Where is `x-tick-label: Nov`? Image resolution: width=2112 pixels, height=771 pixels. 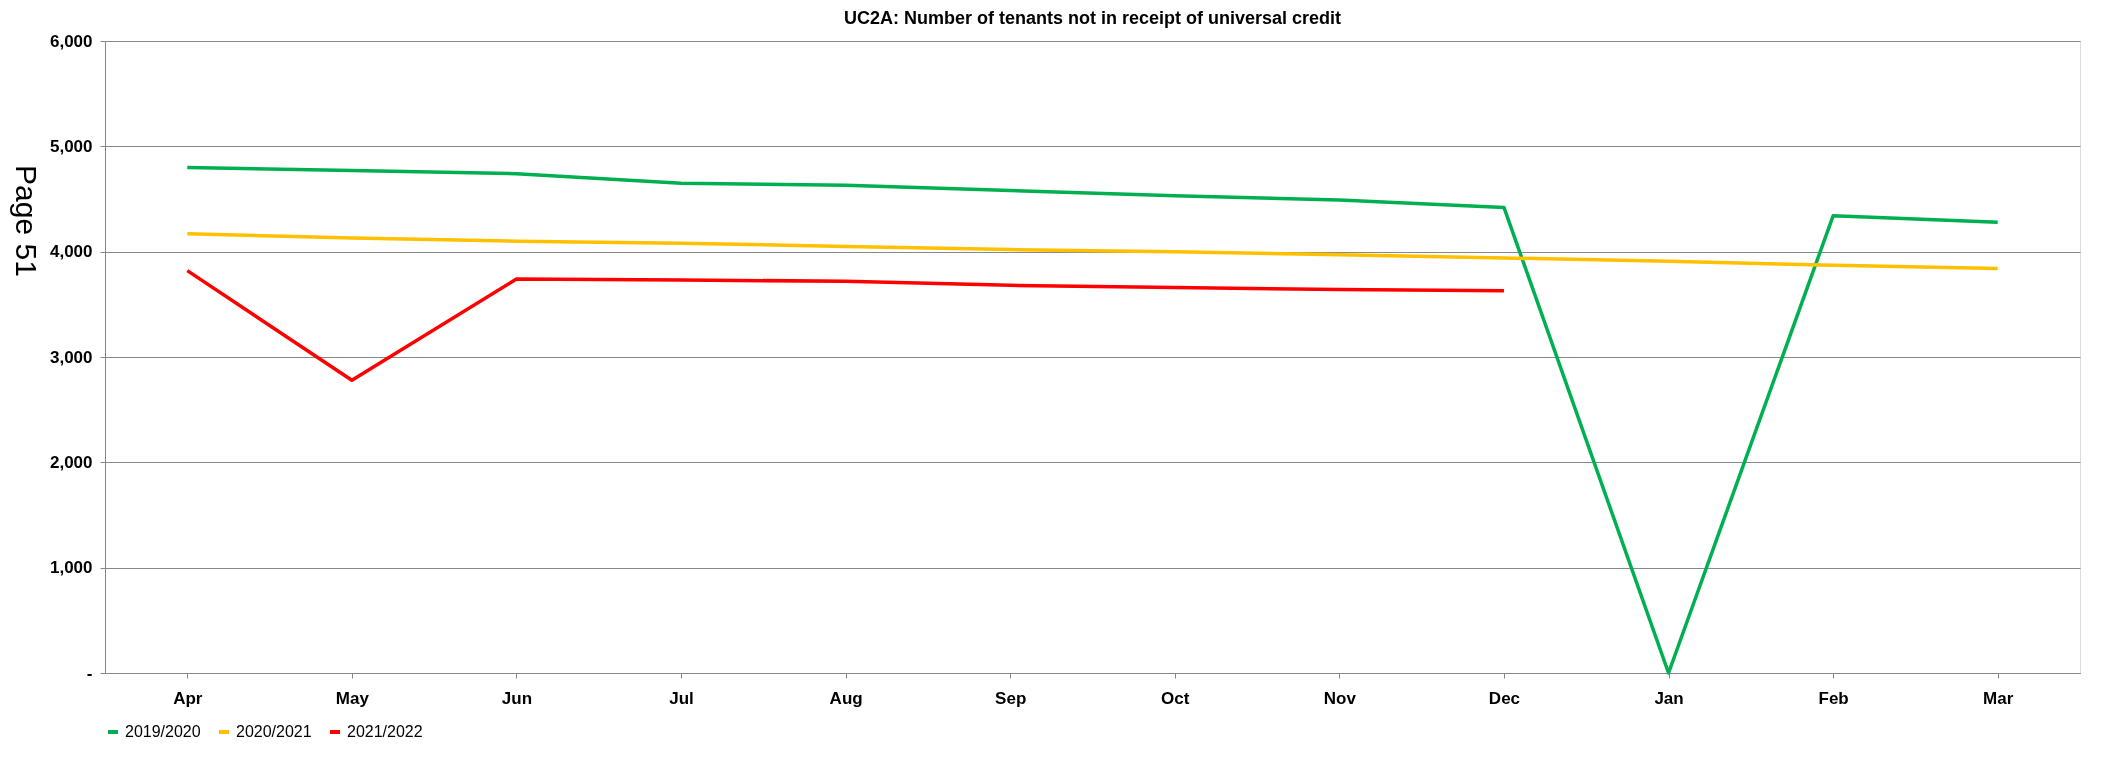 x-tick-label: Nov is located at coordinates (1340, 698).